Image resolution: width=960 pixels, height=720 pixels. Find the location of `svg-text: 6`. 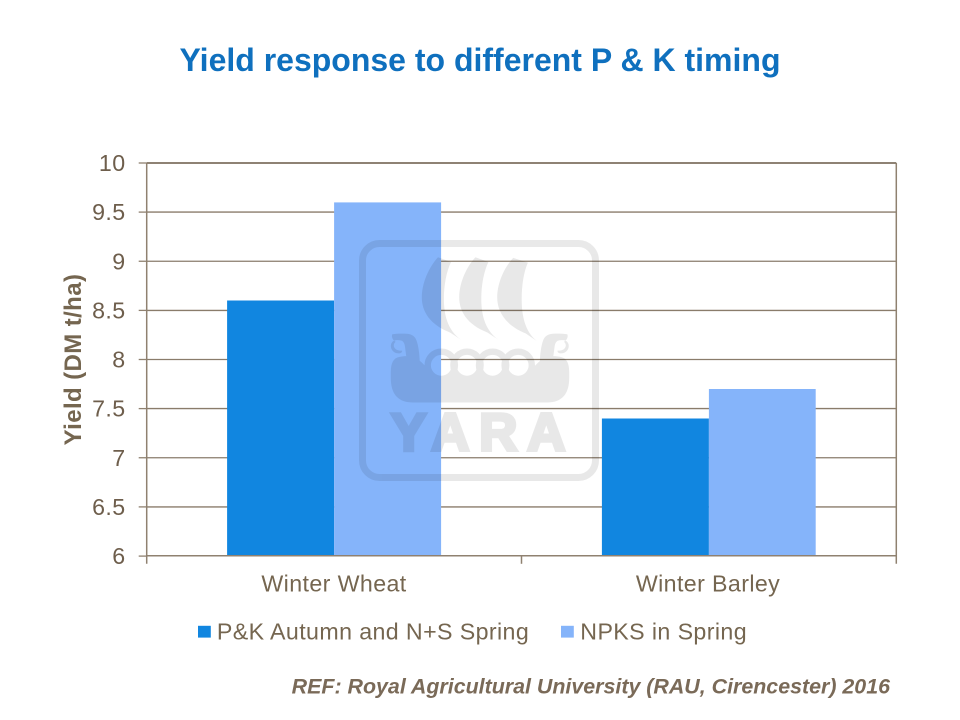

svg-text: 6 is located at coordinates (118, 556).